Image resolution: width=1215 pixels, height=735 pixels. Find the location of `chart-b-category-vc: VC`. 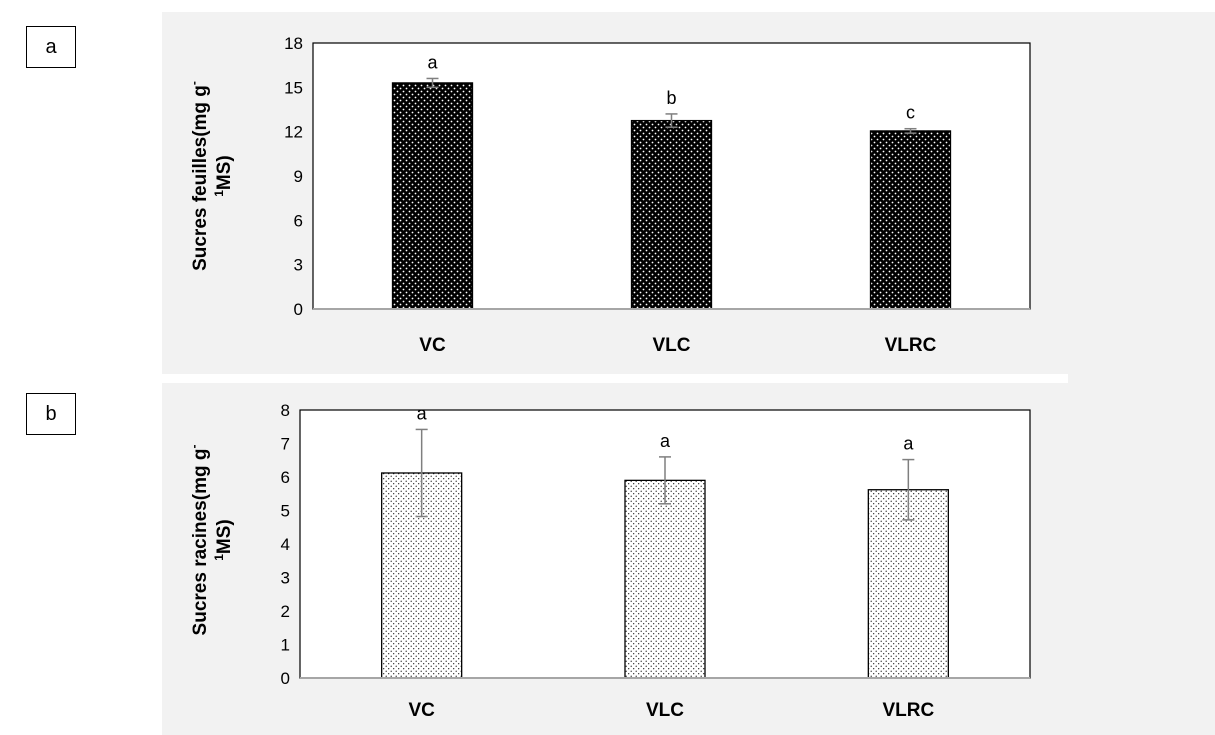

chart-b-category-vc: VC is located at coordinates (421, 710).